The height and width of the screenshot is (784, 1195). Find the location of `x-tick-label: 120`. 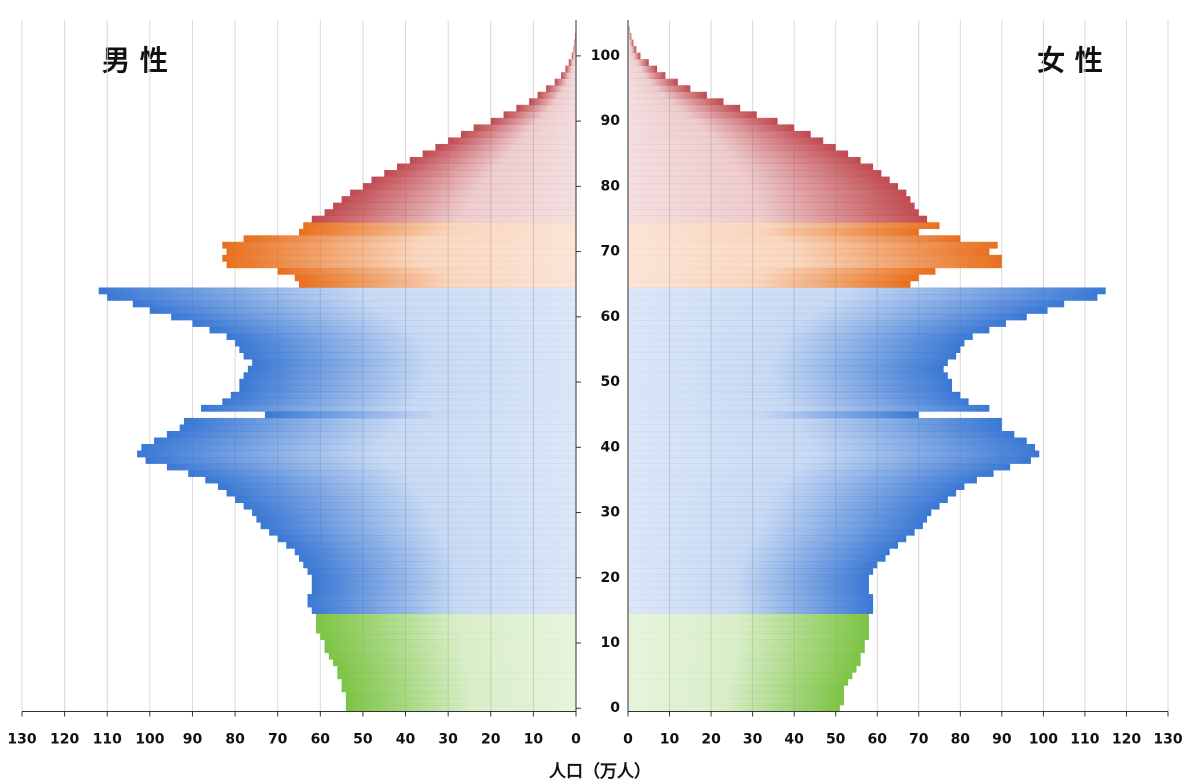

x-tick-label: 120 is located at coordinates (1126, 740).